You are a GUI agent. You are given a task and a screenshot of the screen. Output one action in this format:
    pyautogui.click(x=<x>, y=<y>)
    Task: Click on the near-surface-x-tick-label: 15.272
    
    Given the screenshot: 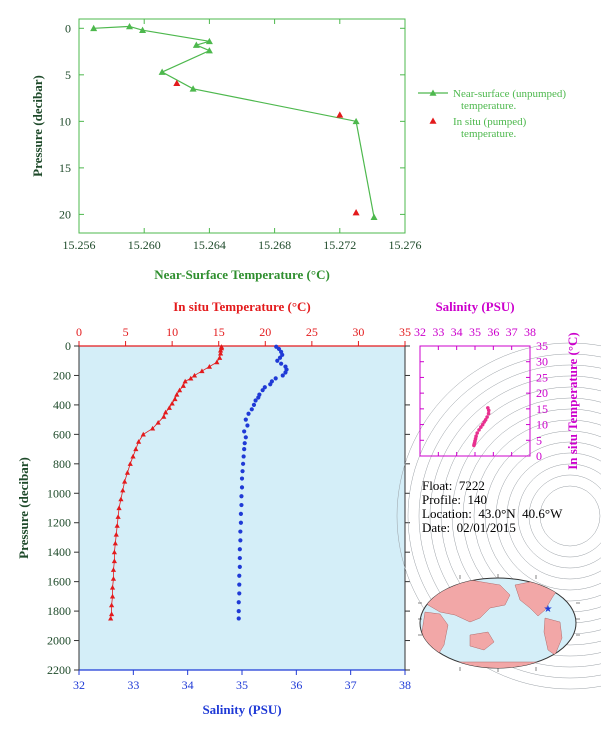 What is the action you would take?
    pyautogui.click(x=339, y=245)
    